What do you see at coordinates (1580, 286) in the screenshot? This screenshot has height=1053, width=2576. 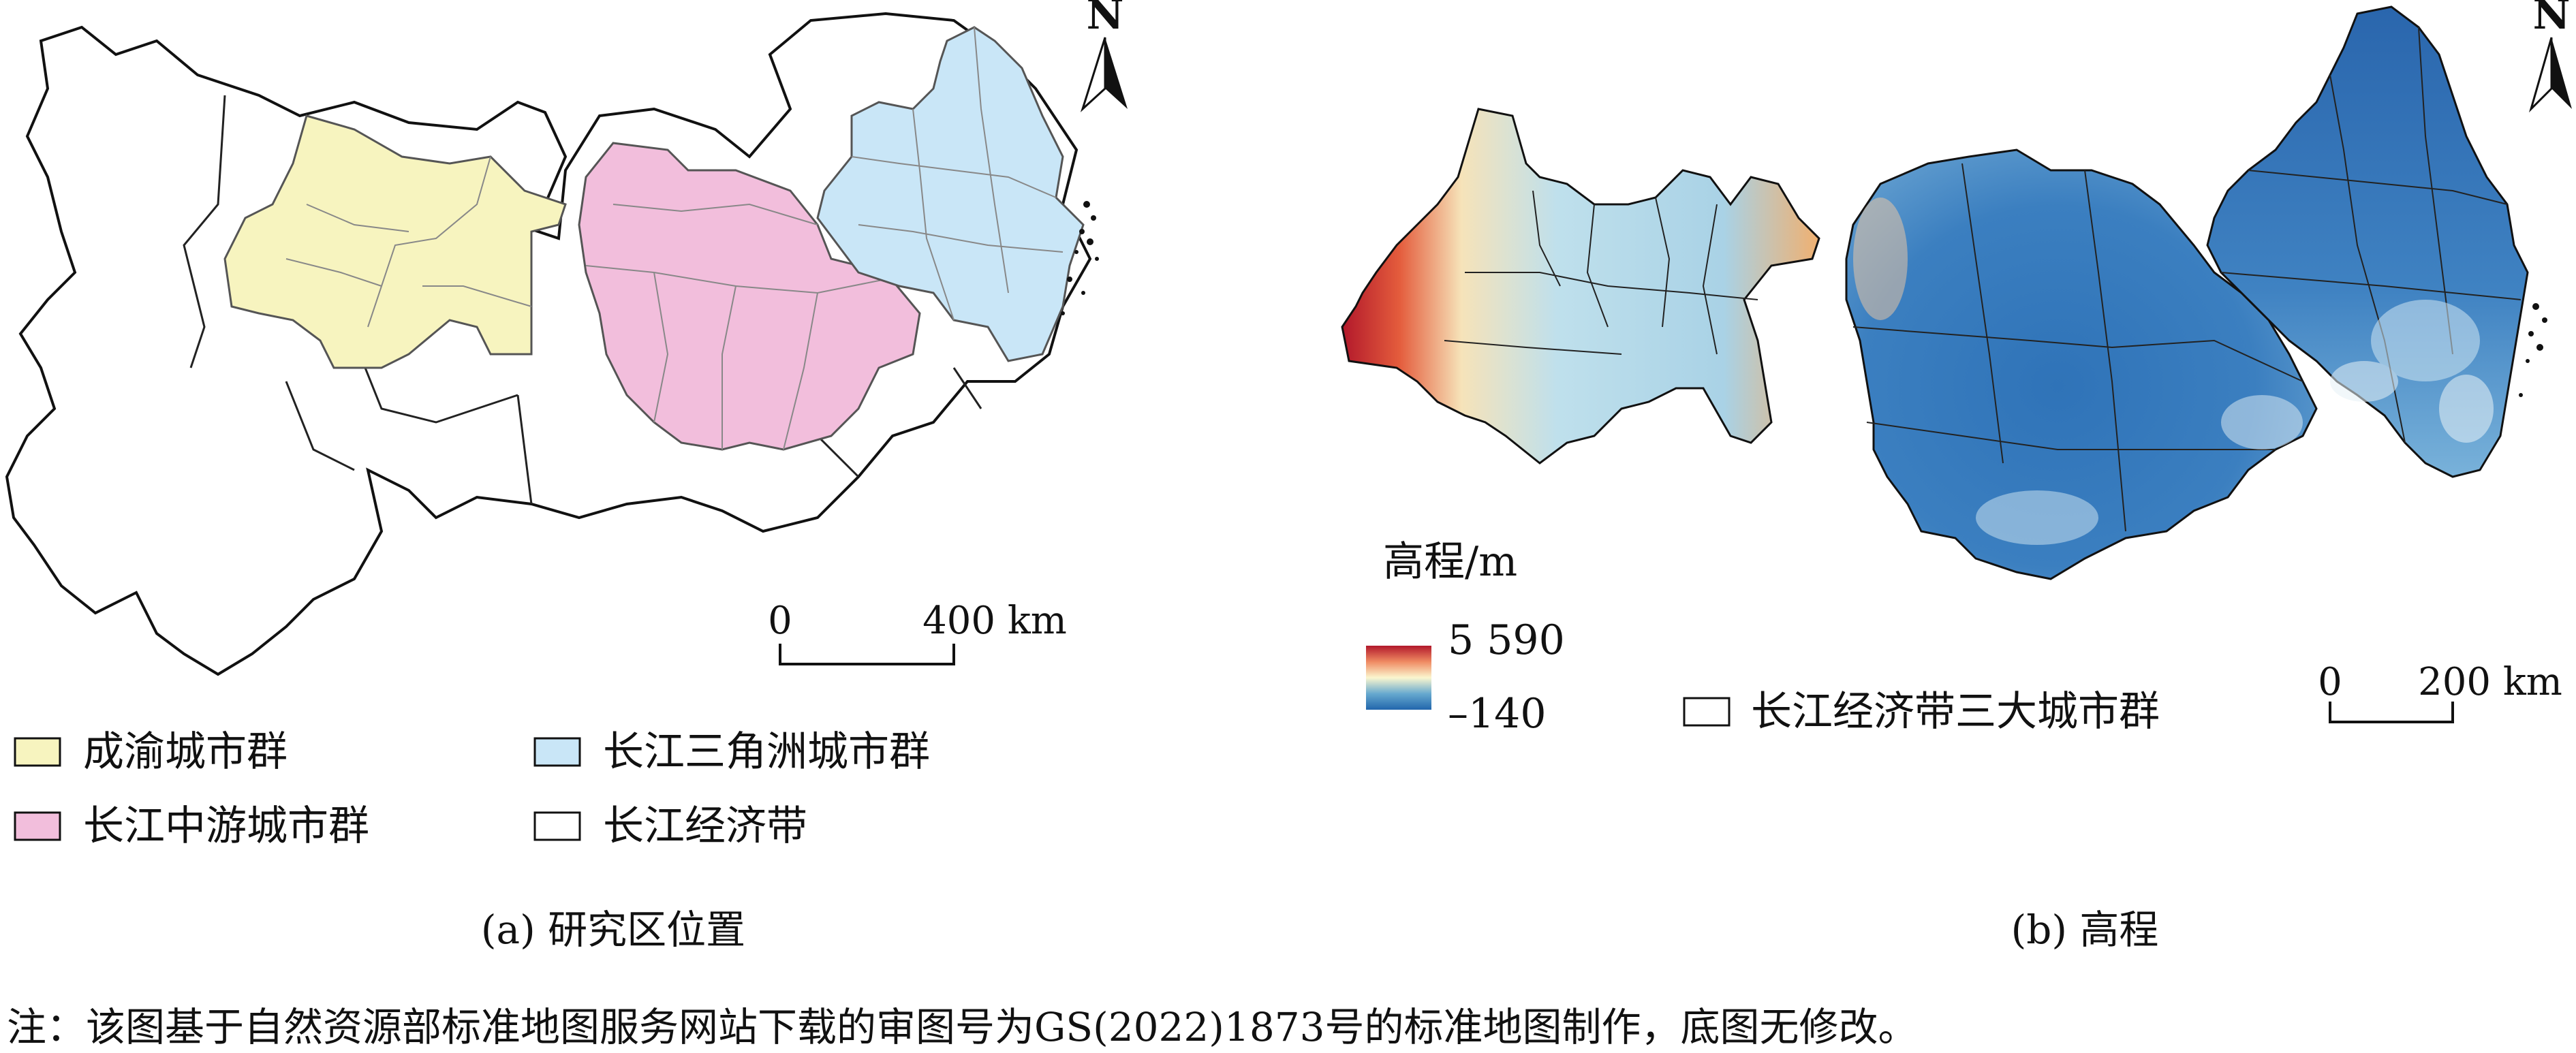 I see `chengyu-elevation` at bounding box center [1580, 286].